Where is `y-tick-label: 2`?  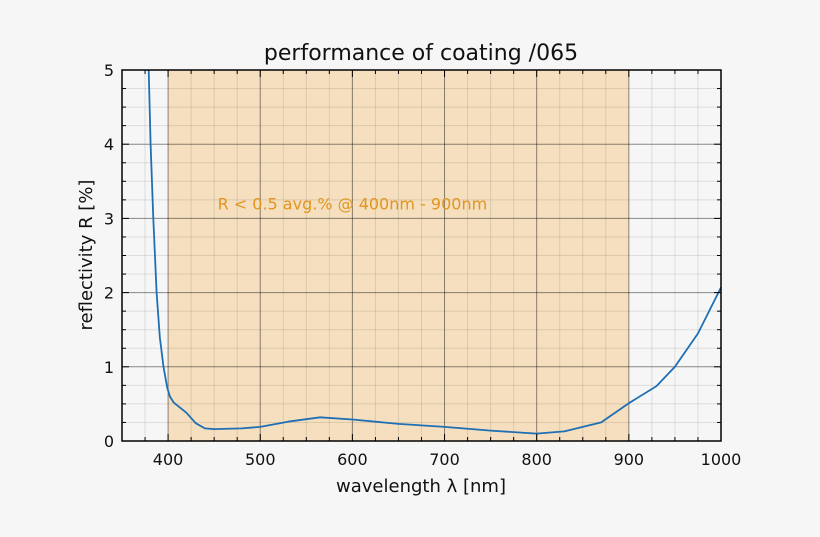
y-tick-label: 2 is located at coordinates (109, 293).